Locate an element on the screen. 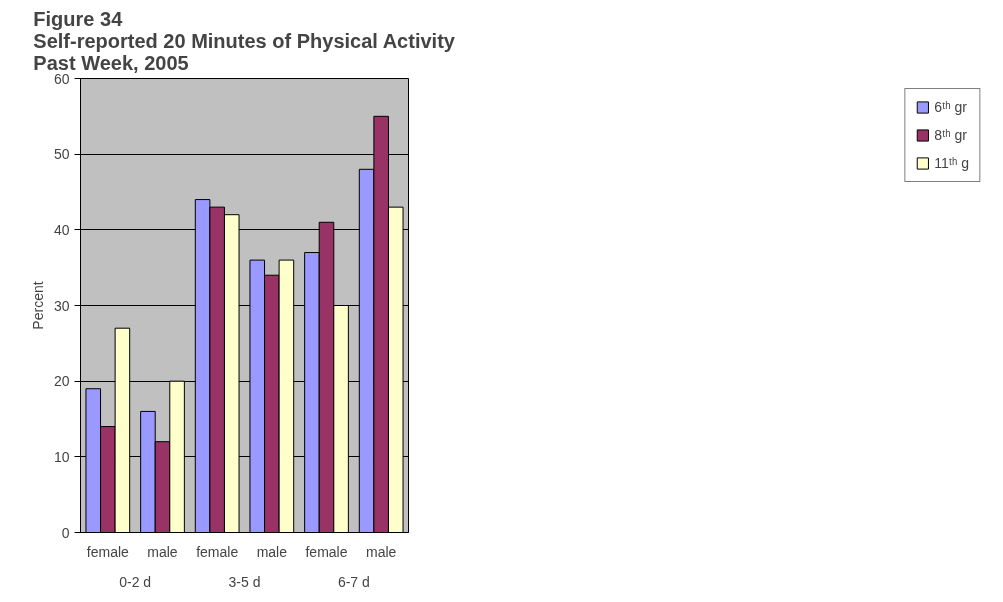  y-tick-label: 30 is located at coordinates (61, 305).